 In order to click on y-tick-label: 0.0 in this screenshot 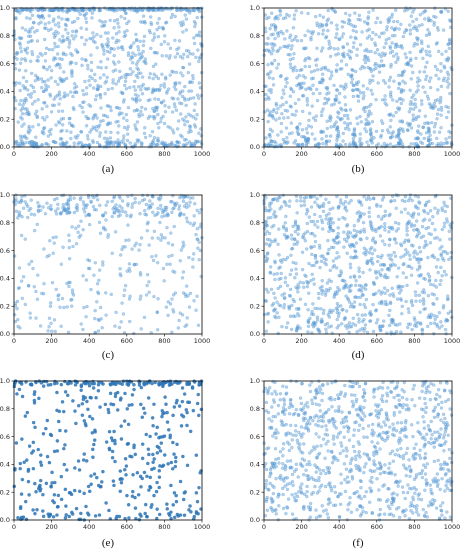, I will do `click(255, 334)`.